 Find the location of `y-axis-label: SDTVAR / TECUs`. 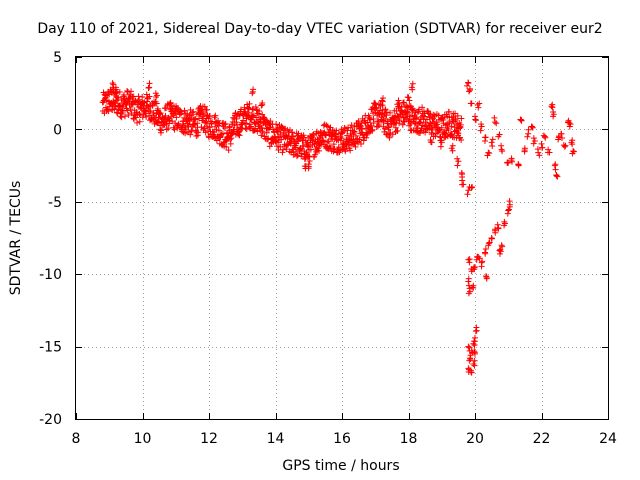

y-axis-label: SDTVAR / TECUs is located at coordinates (16, 238).